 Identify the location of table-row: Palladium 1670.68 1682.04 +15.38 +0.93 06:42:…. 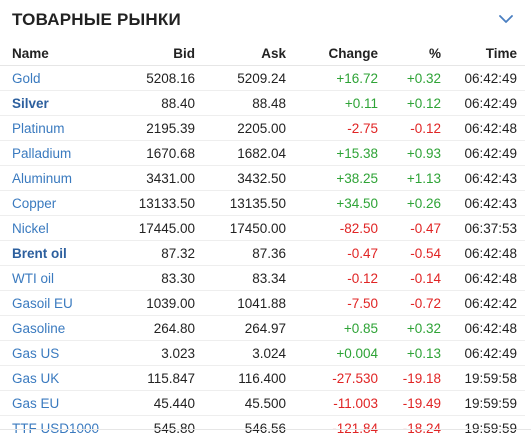
(262, 153).